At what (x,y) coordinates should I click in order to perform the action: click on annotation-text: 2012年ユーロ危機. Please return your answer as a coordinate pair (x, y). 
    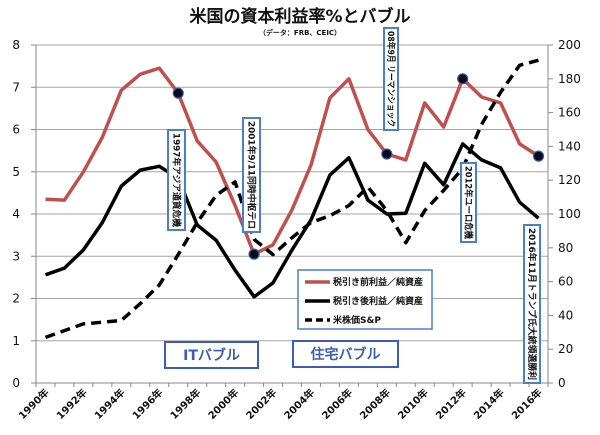
    Looking at the image, I should click on (469, 202).